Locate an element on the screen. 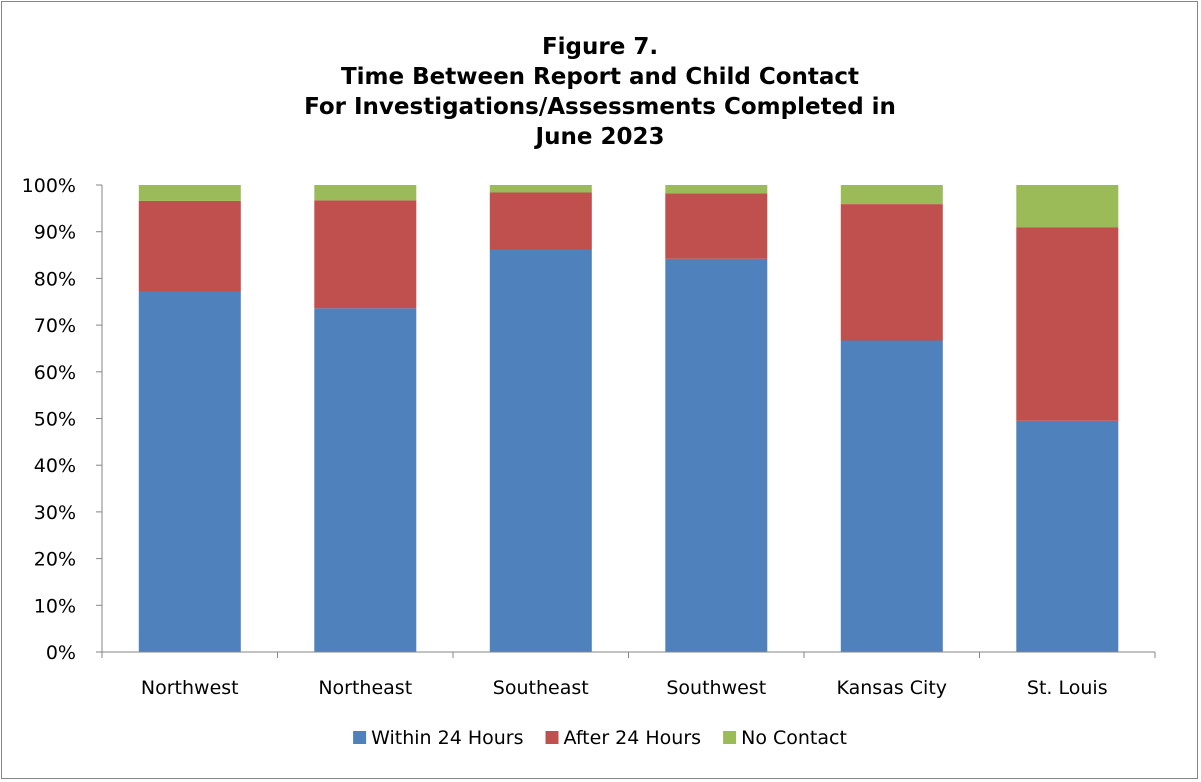  bar-within-24-hours-southeast is located at coordinates (540, 450).